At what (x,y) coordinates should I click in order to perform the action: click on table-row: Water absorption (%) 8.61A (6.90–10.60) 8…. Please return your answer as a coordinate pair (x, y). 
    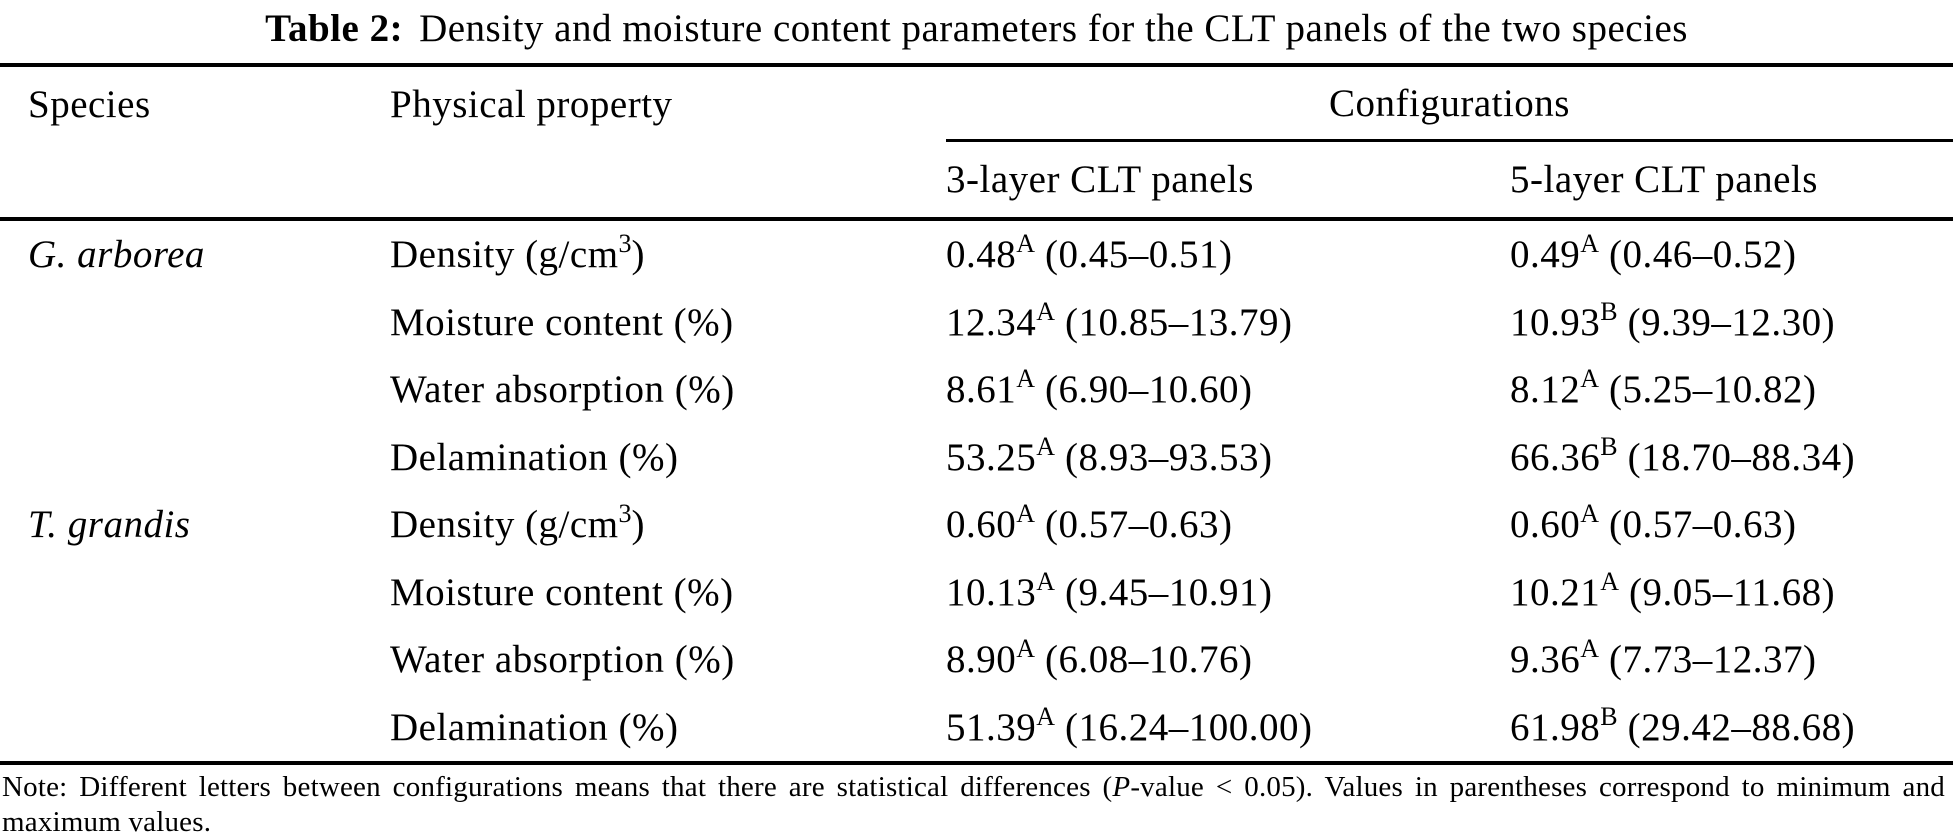
    Looking at the image, I should click on (976, 390).